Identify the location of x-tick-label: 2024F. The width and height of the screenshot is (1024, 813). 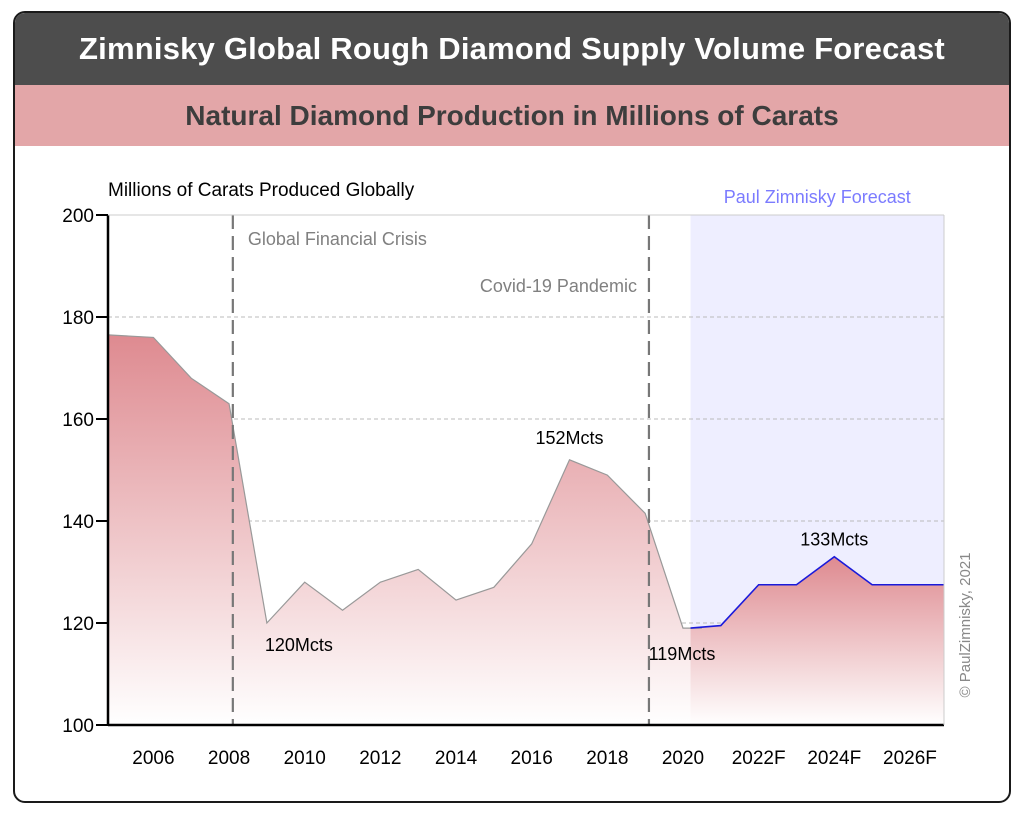
(834, 758).